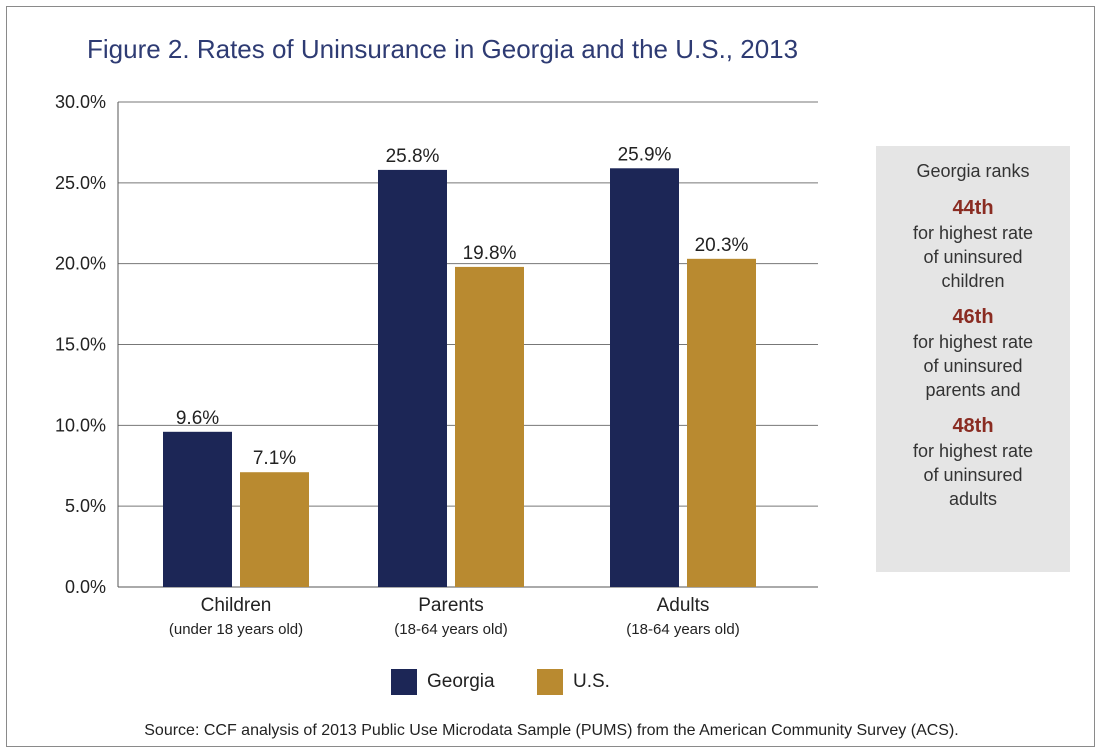  I want to click on bar-us-adults, so click(721, 422).